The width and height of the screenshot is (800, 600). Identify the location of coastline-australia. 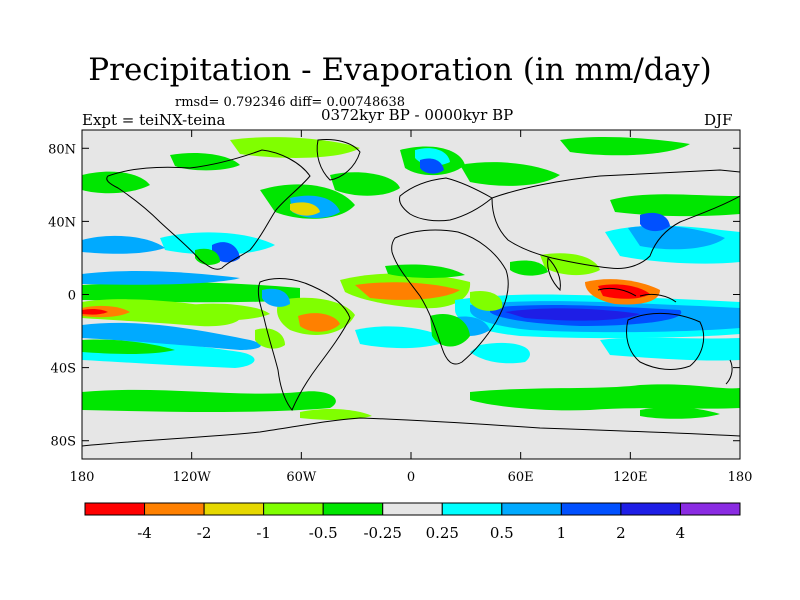
(665, 341).